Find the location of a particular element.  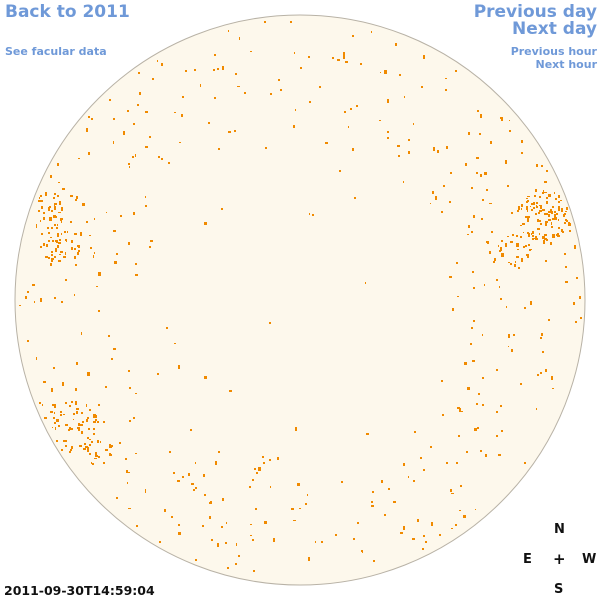

previous-day-link: Previous day is located at coordinates (535, 12).